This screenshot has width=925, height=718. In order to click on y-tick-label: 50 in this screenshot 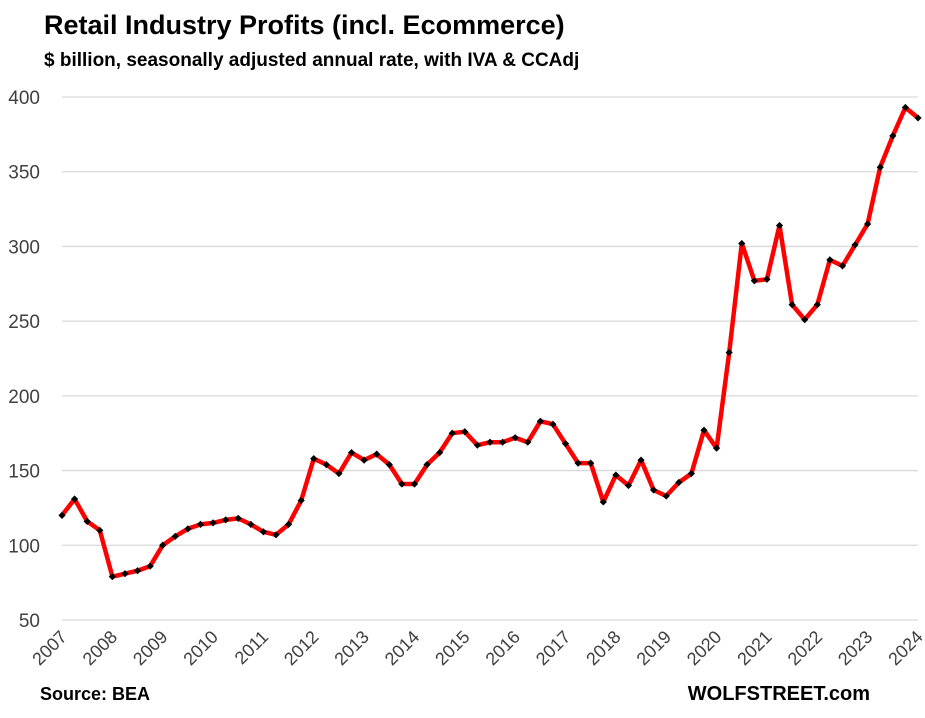, I will do `click(29, 621)`.